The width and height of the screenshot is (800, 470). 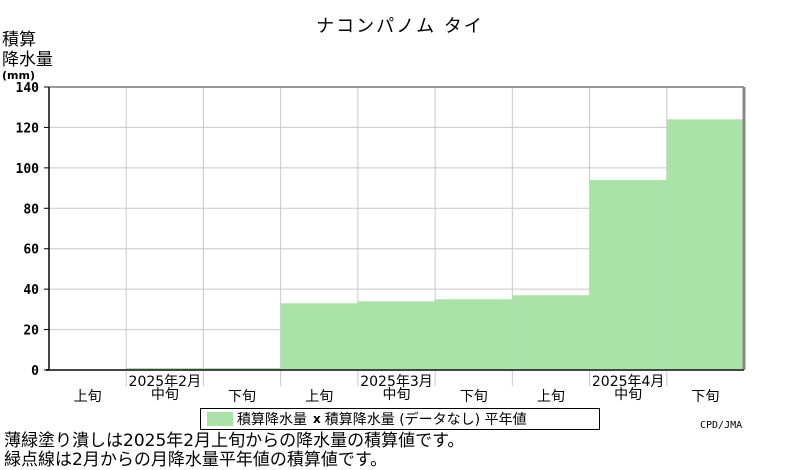 What do you see at coordinates (28, 128) in the screenshot?
I see `y-tick-label-120: 120` at bounding box center [28, 128].